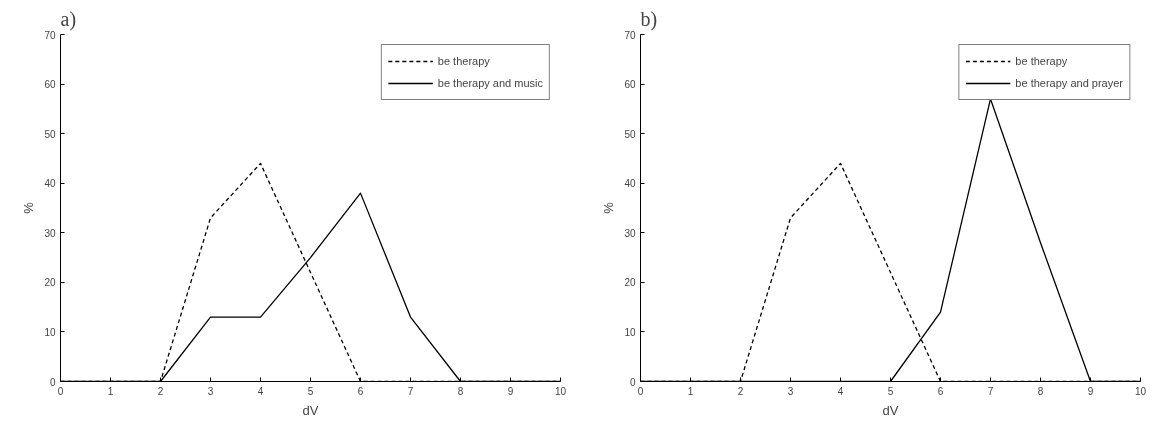 This screenshot has height=426, width=1172. I want to click on chart-title: a), so click(68, 19).